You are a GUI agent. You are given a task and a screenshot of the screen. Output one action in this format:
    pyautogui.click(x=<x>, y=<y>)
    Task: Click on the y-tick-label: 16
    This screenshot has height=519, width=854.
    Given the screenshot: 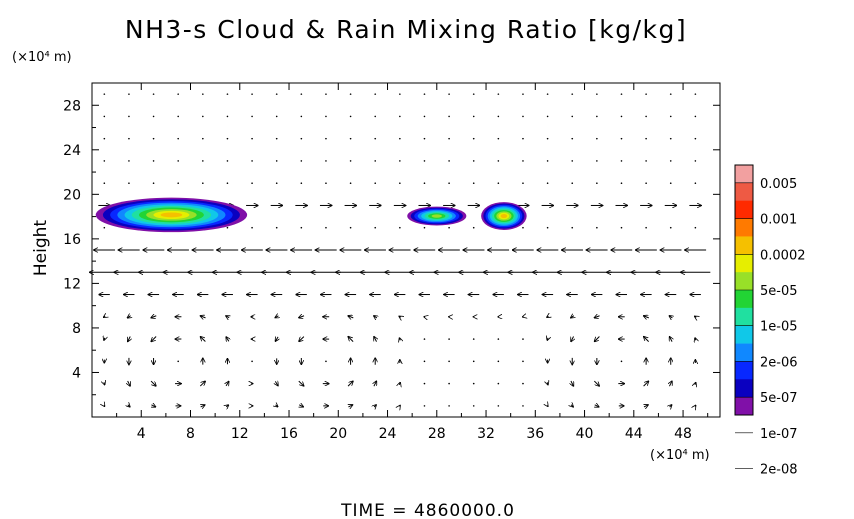 What is the action you would take?
    pyautogui.click(x=72, y=240)
    